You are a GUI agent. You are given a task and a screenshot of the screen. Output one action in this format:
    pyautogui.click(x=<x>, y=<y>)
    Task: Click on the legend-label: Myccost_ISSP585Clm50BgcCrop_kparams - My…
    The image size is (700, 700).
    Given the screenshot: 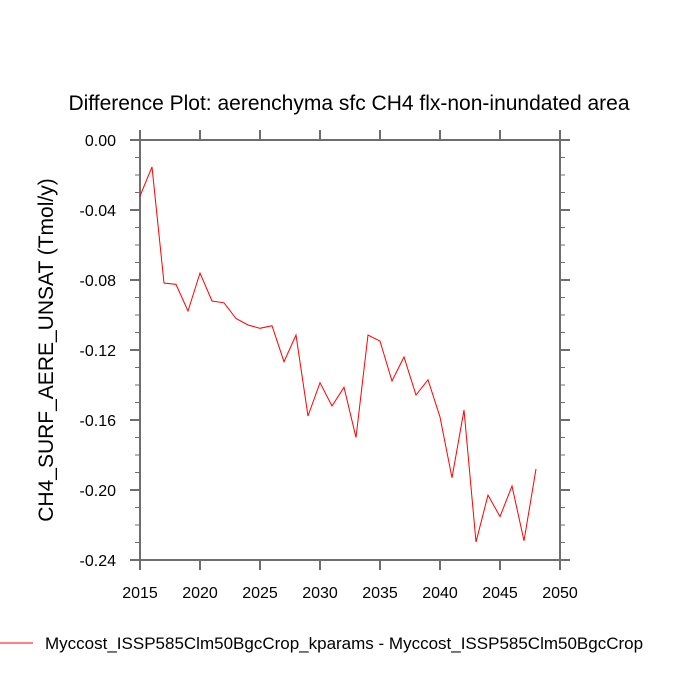 What is the action you would take?
    pyautogui.click(x=344, y=643)
    